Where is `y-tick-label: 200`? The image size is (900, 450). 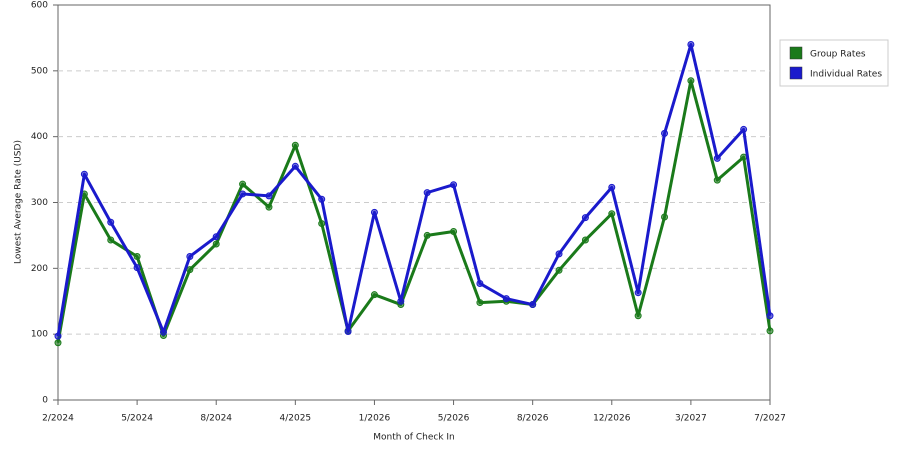 y-tick-label: 200 is located at coordinates (39, 269).